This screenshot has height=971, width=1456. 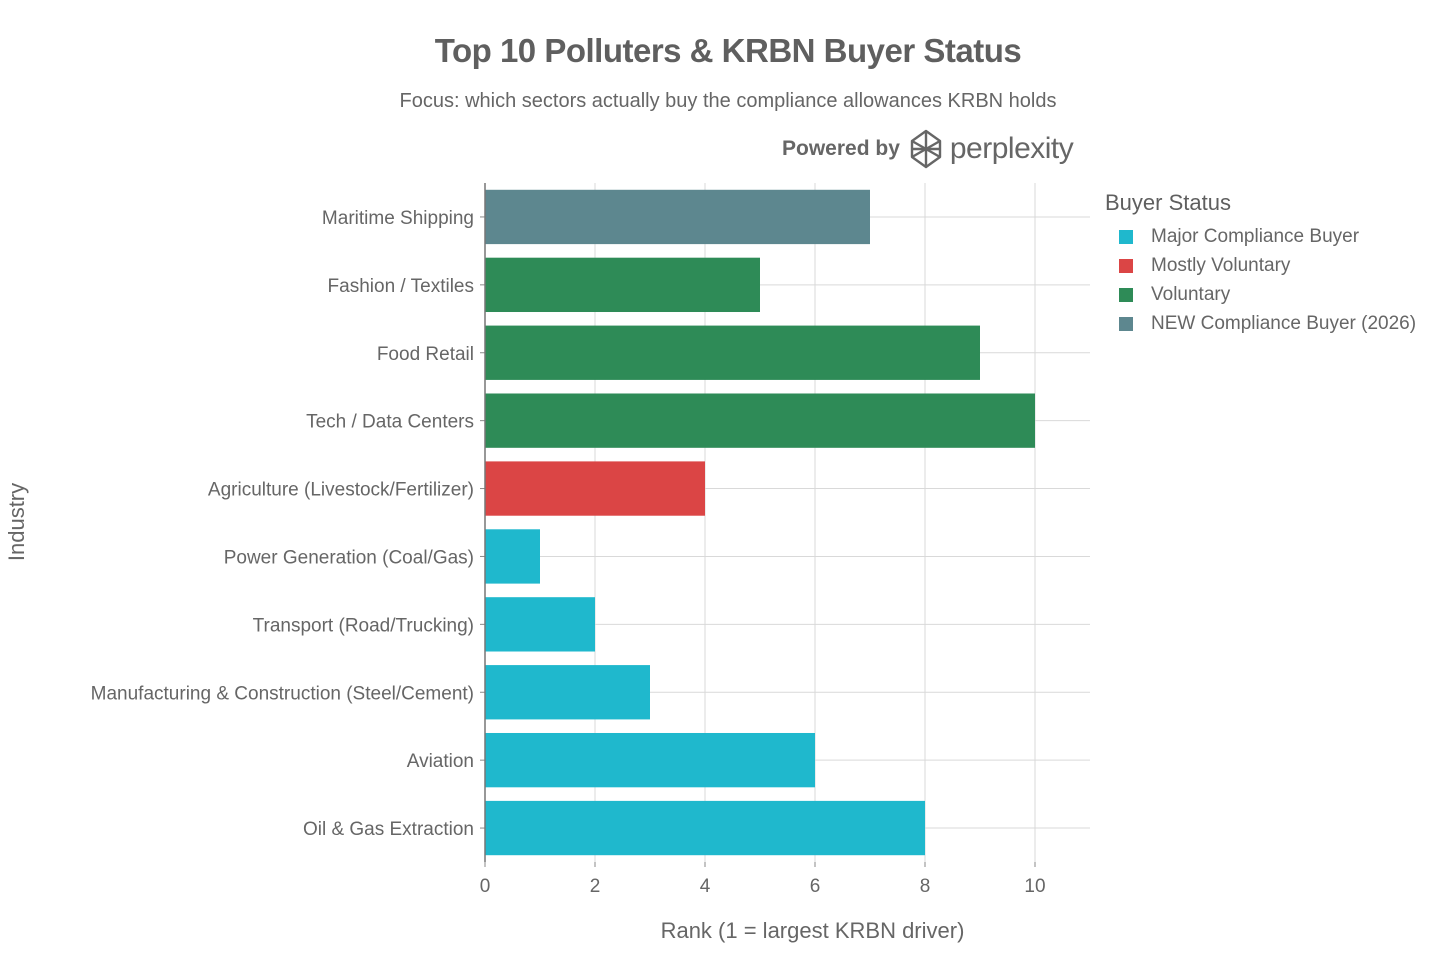 What do you see at coordinates (1260, 294) in the screenshot?
I see `legend-item-voluntary: Voluntary` at bounding box center [1260, 294].